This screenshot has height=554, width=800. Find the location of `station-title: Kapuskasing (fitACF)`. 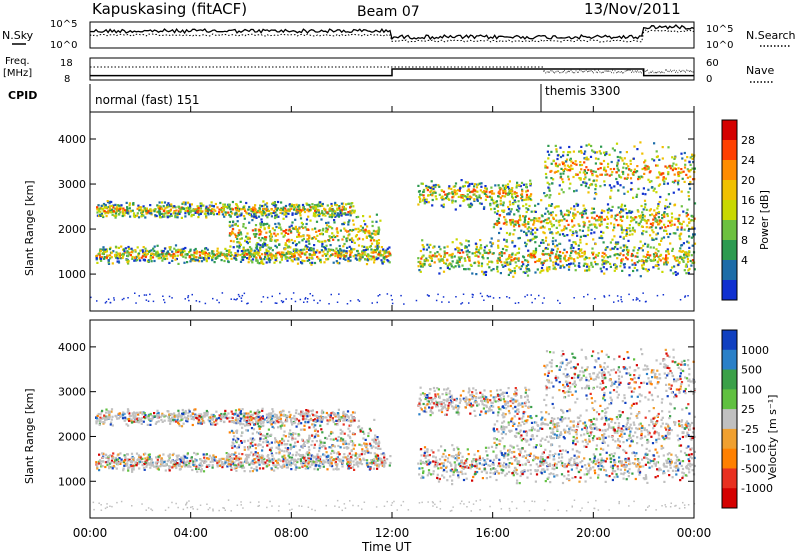

station-title: Kapuskasing (fitACF) is located at coordinates (169, 9).